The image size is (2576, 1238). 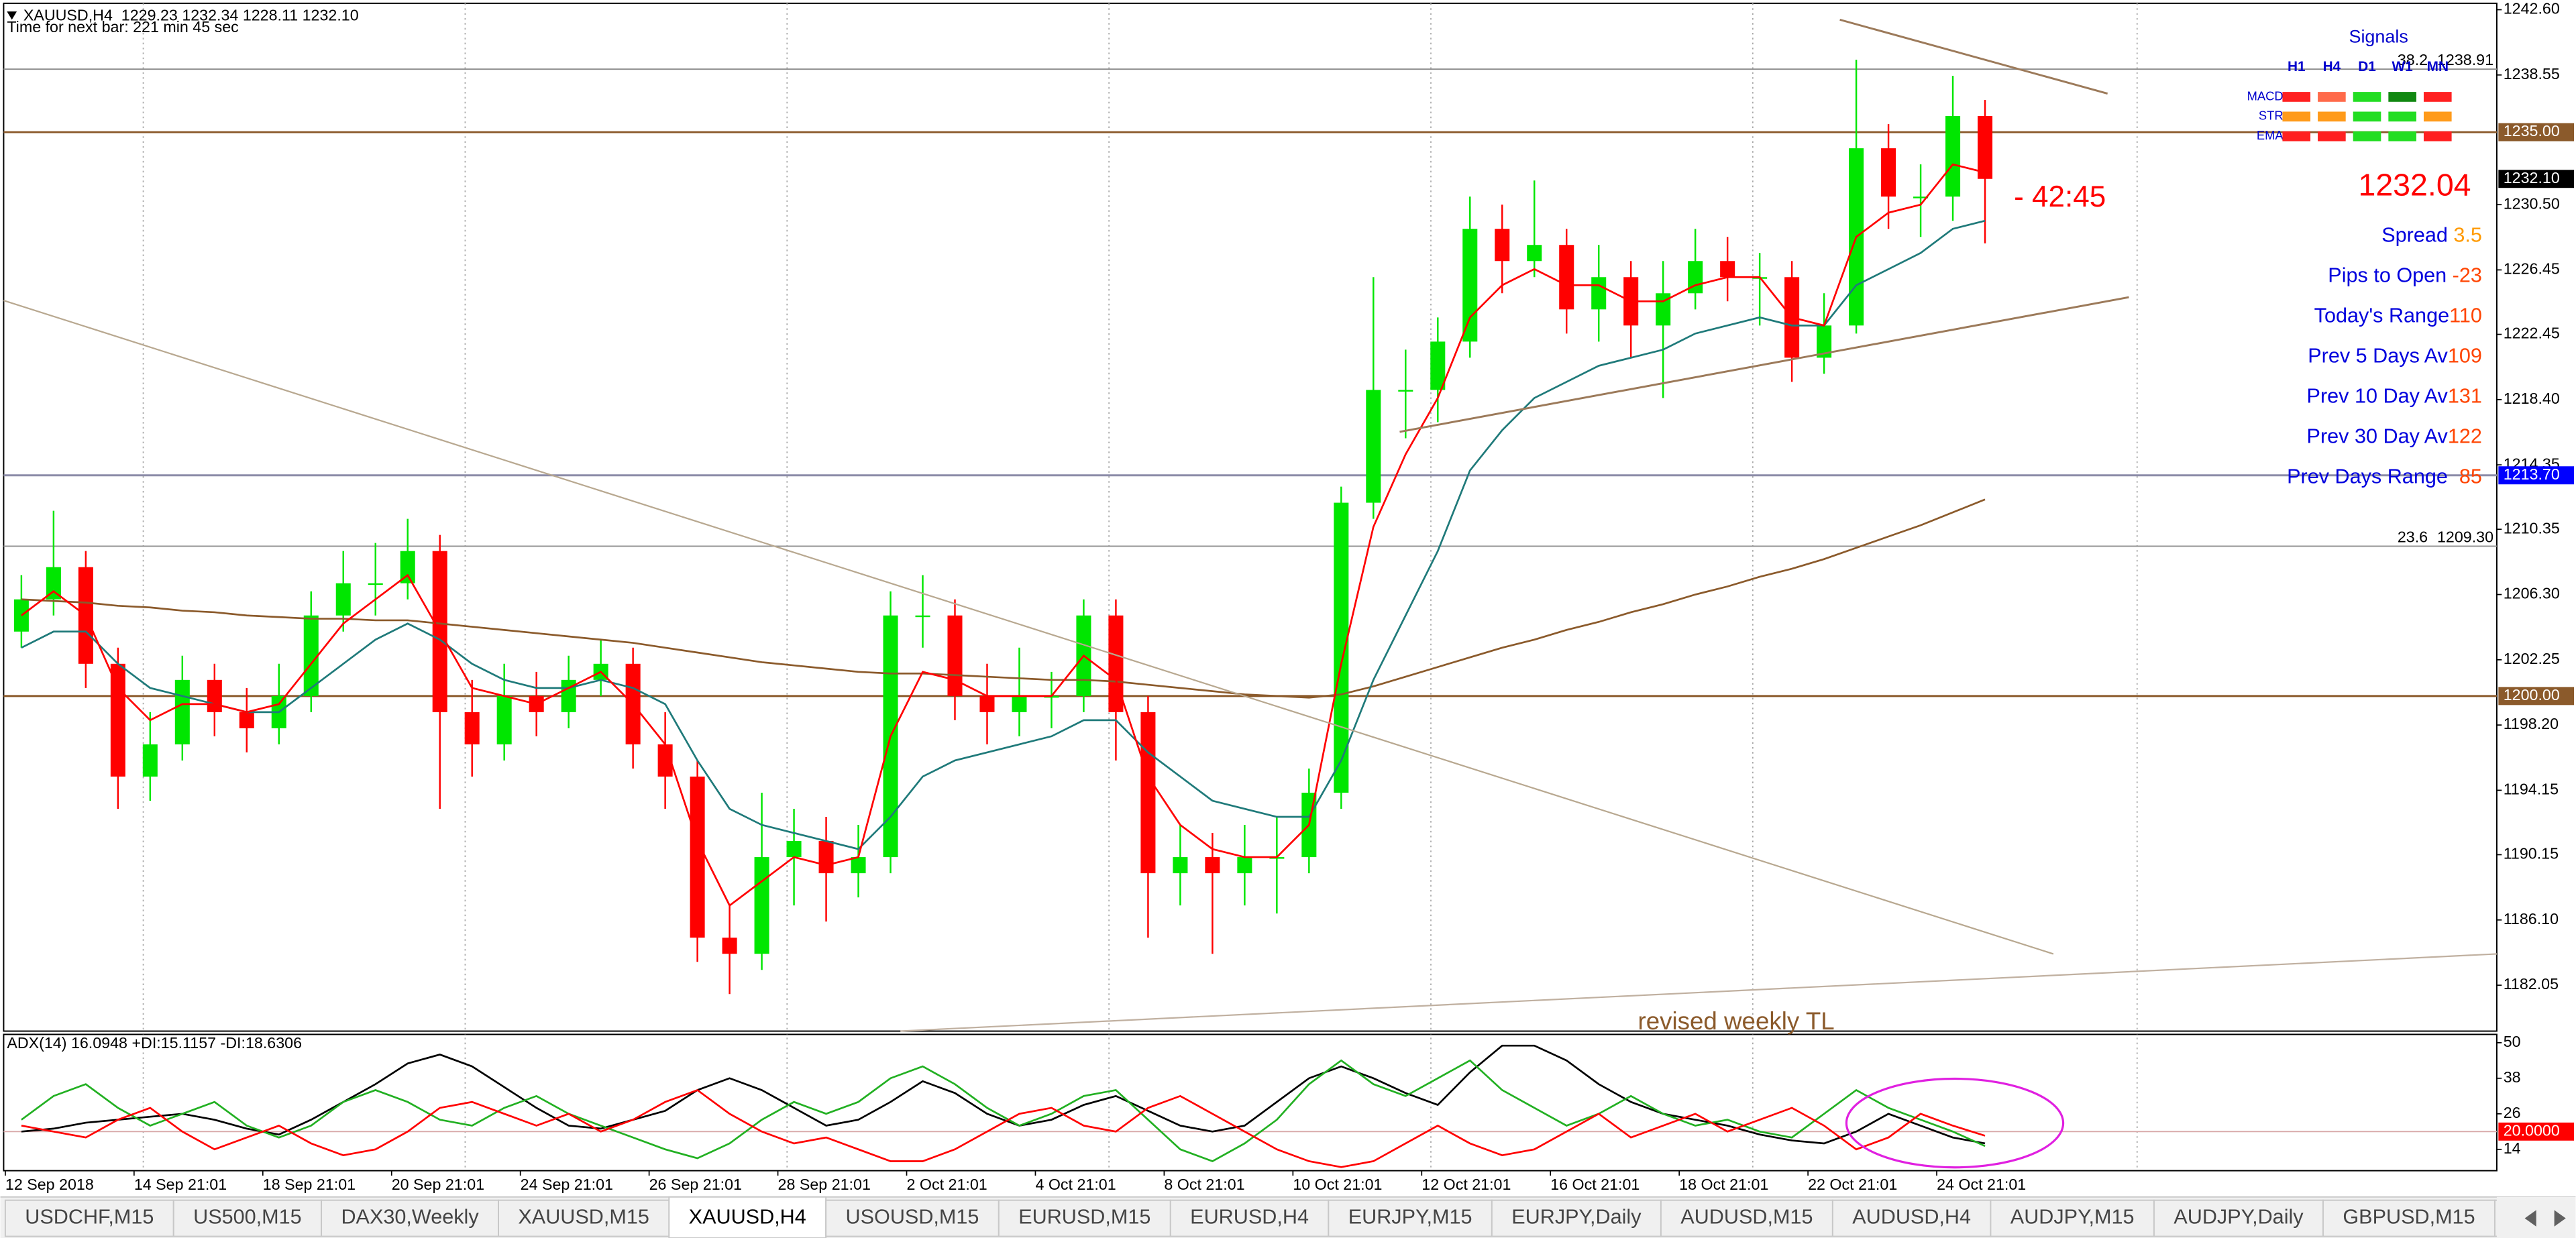 What do you see at coordinates (2395, 356) in the screenshot?
I see `info-line: Prev 5 Days Av109` at bounding box center [2395, 356].